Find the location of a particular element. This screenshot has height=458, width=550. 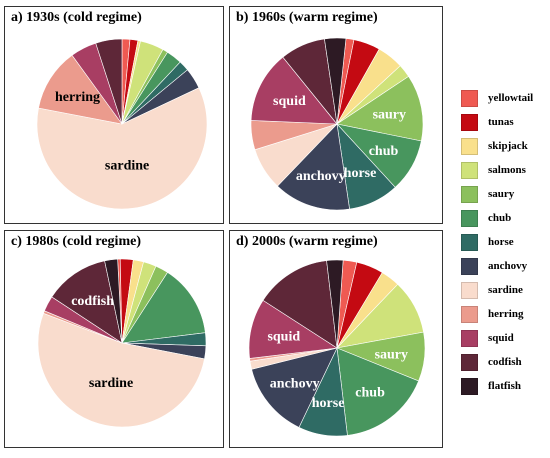

legend-swatch-codfish is located at coordinates (469, 362).